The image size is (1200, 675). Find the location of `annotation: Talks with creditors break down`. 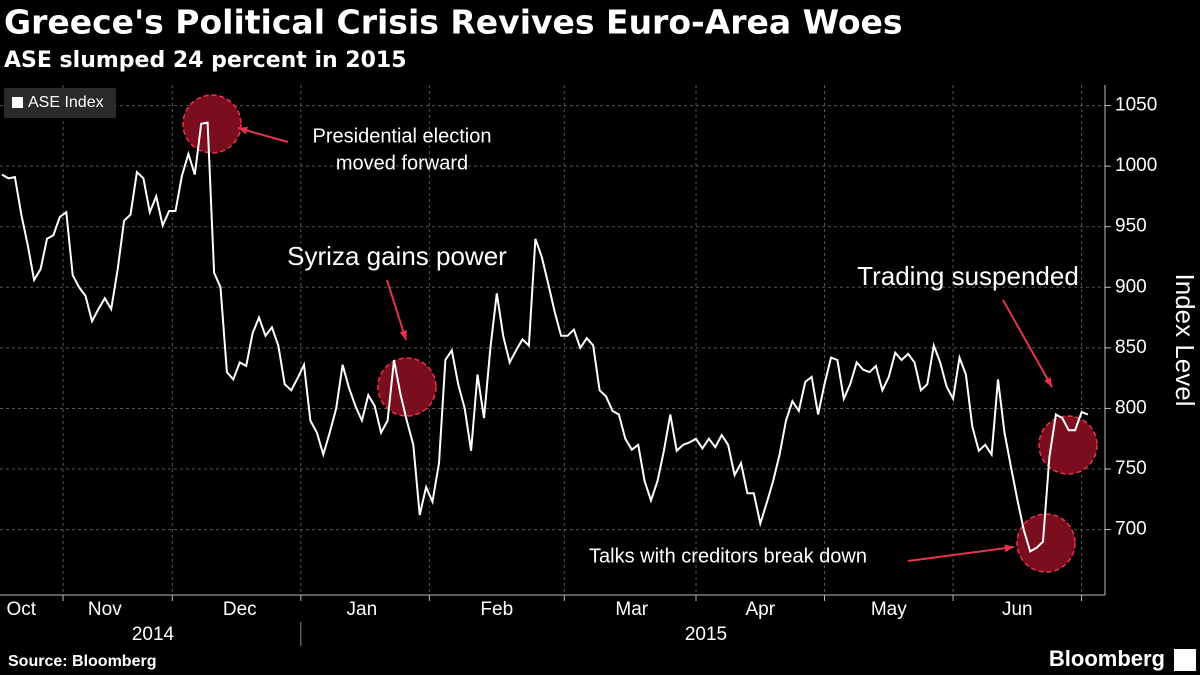

annotation: Talks with creditors break down is located at coordinates (728, 556).